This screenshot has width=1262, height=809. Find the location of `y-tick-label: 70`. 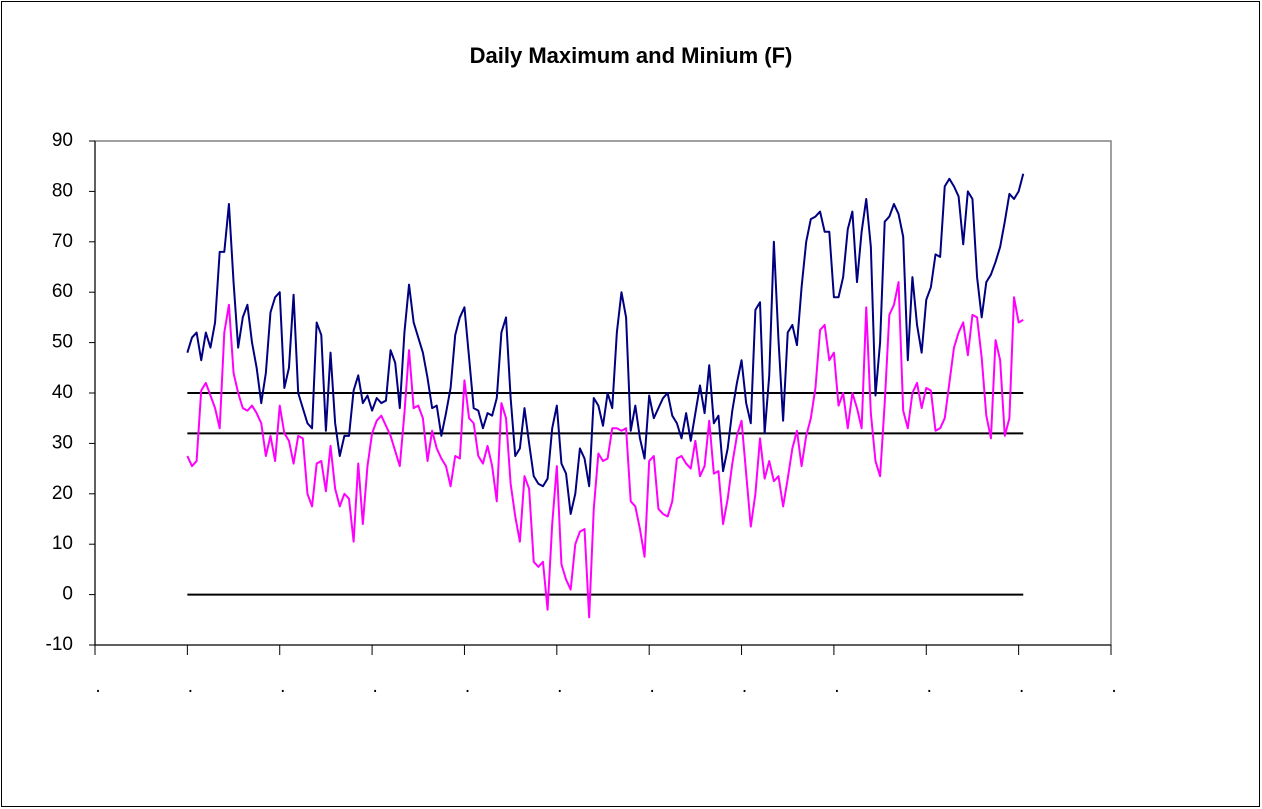

y-tick-label: 70 is located at coordinates (62, 241).